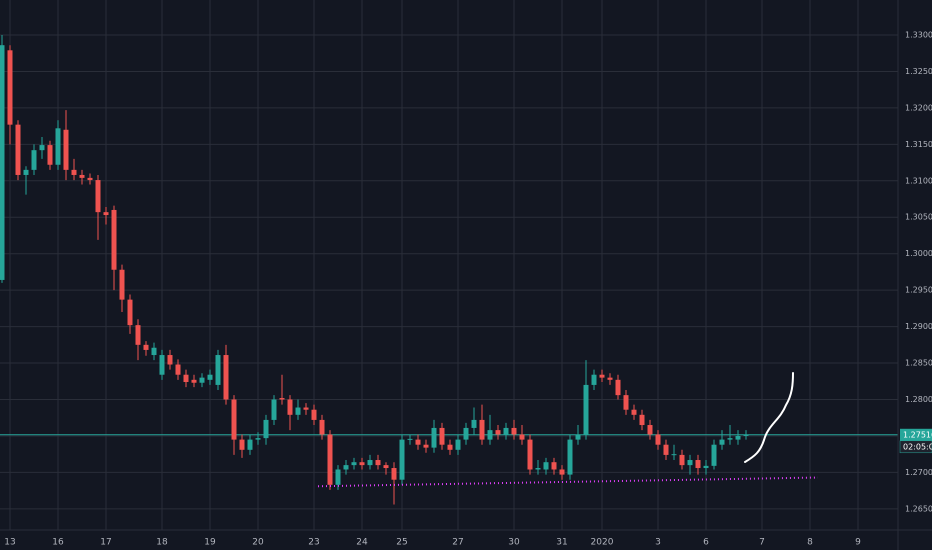 The height and width of the screenshot is (550, 932). I want to click on x-tick-label: 20, so click(258, 543).